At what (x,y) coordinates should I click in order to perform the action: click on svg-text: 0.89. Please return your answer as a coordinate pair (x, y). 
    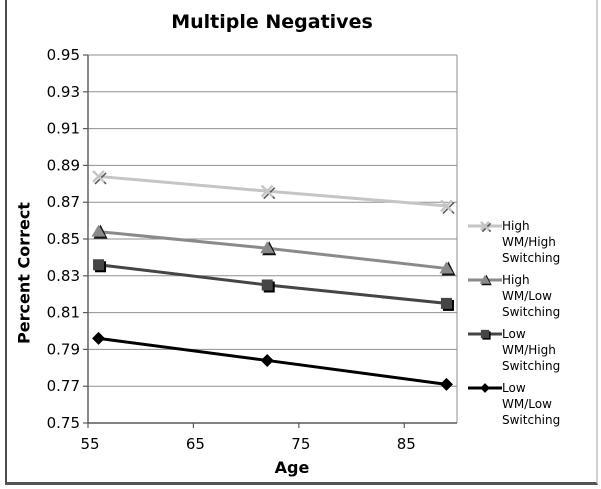
    Looking at the image, I should click on (63, 165).